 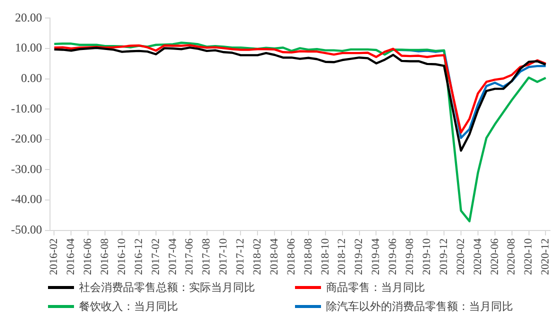 What do you see at coordinates (376, 257) in the screenshot?
I see `x-tick-label: 2019-04` at bounding box center [376, 257].